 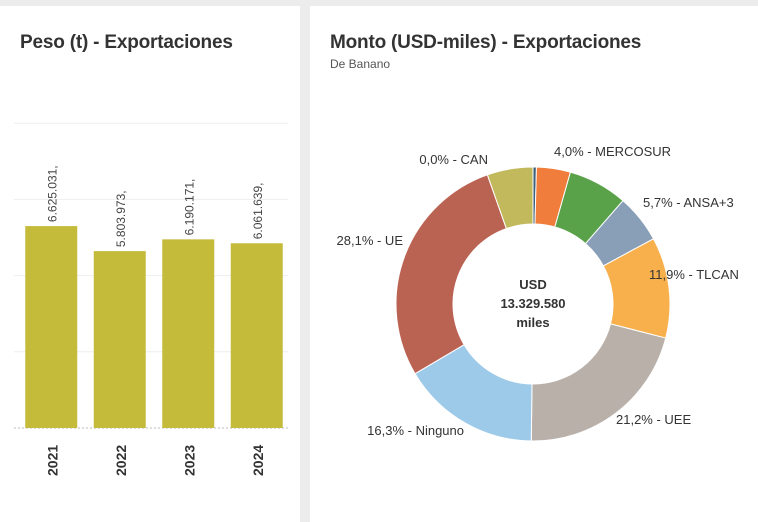 I want to click on bar-2023, so click(x=188, y=333).